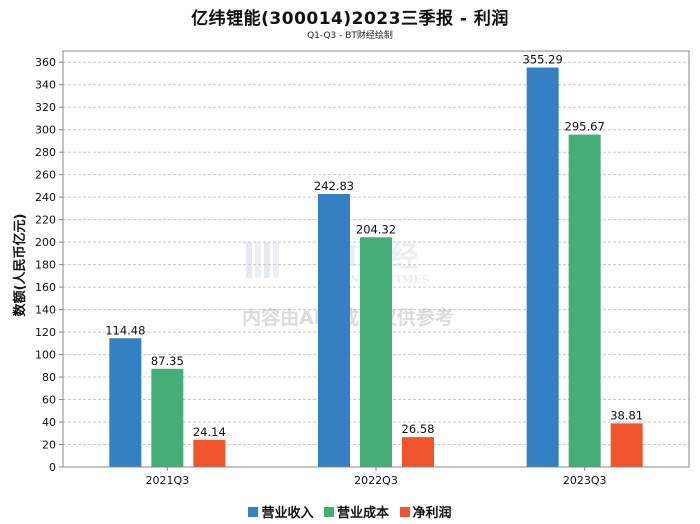  What do you see at coordinates (376, 229) in the screenshot?
I see `data-label: 204.32` at bounding box center [376, 229].